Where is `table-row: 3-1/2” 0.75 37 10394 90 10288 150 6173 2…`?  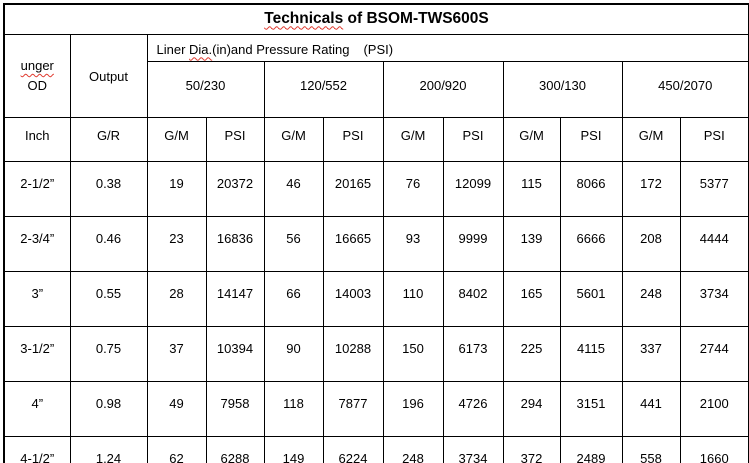
table-row: 3-1/2” 0.75 37 10394 90 10288 150 6173 2… is located at coordinates (376, 354).